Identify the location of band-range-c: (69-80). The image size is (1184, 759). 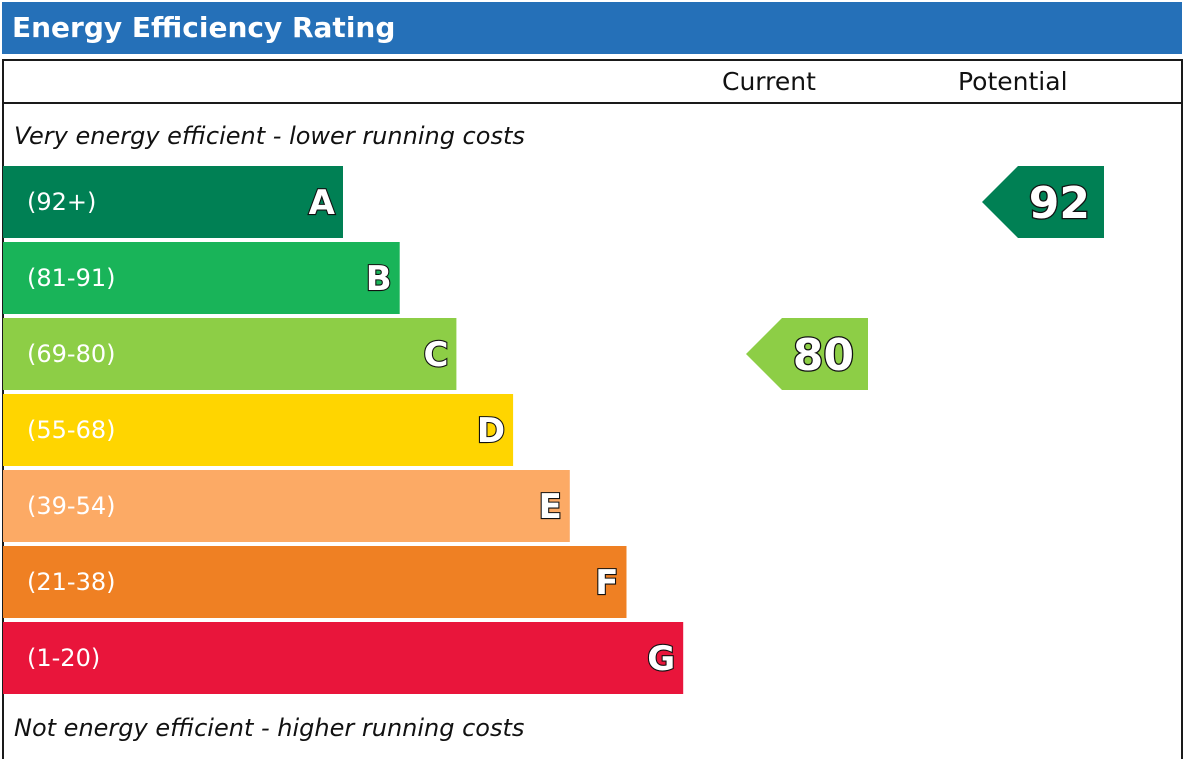
(71, 354).